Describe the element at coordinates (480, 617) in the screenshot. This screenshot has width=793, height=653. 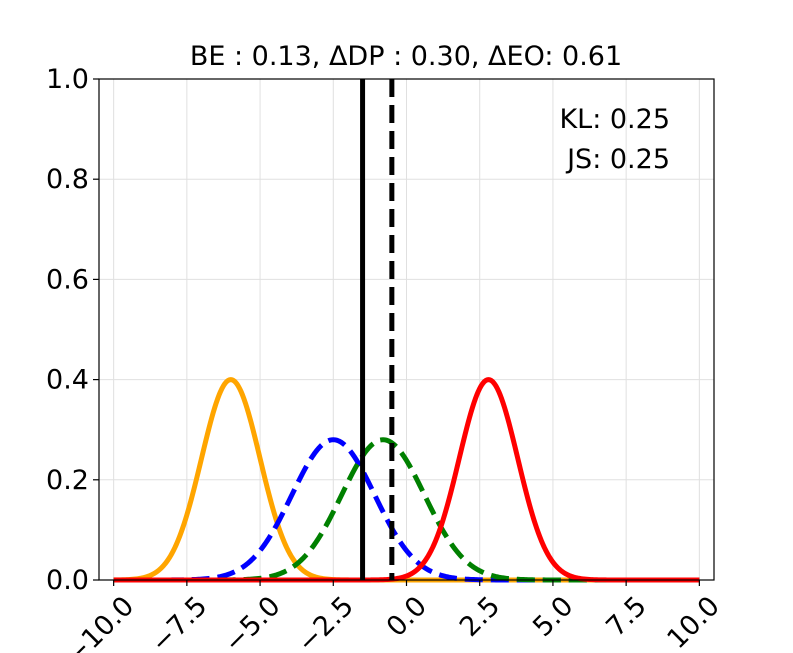
I see `x-tick-label-5: 2.5` at that location.